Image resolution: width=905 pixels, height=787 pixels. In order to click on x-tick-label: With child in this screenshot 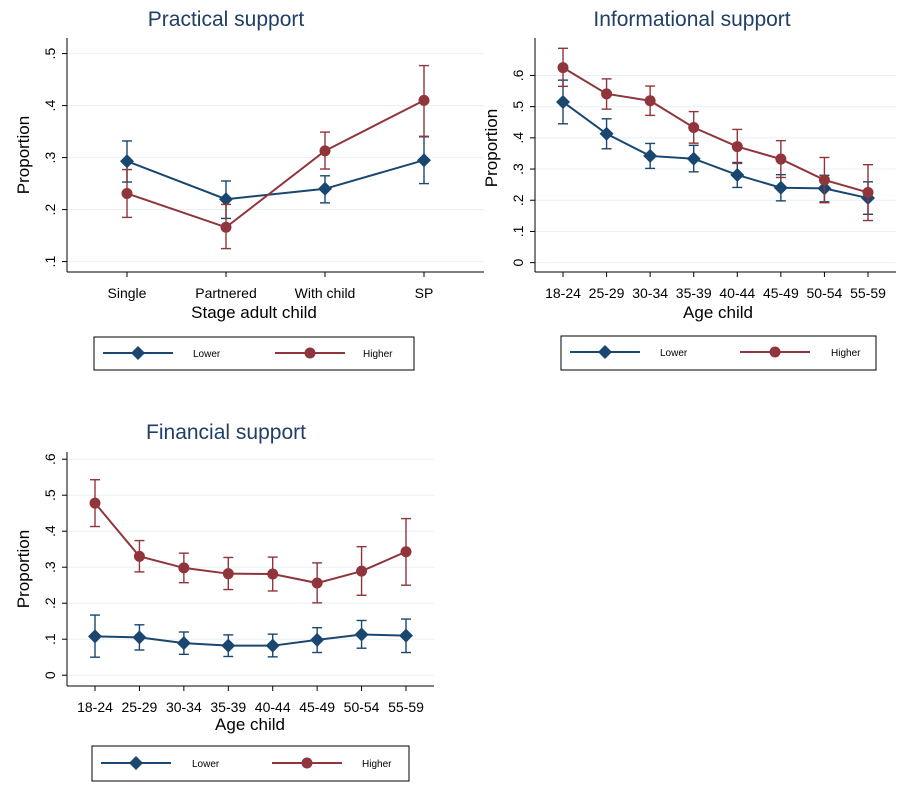, I will do `click(325, 293)`.